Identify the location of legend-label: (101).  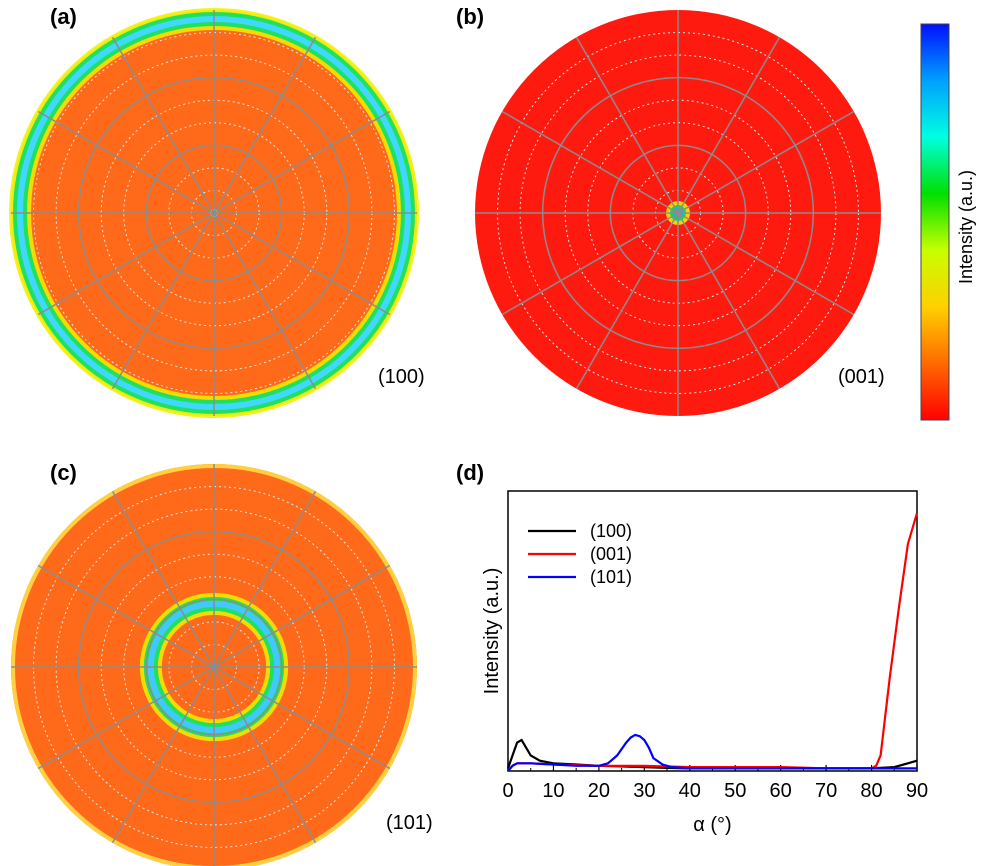
(611, 577).